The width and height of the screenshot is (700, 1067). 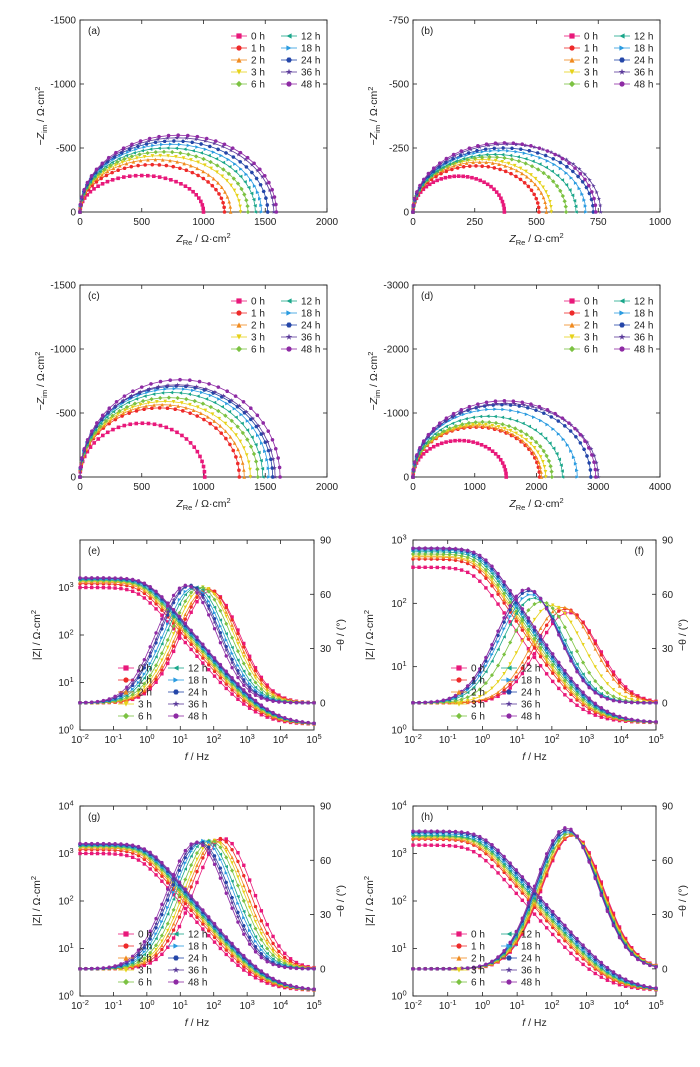 What do you see at coordinates (80, 487) in the screenshot?
I see `x-tick-label: 0` at bounding box center [80, 487].